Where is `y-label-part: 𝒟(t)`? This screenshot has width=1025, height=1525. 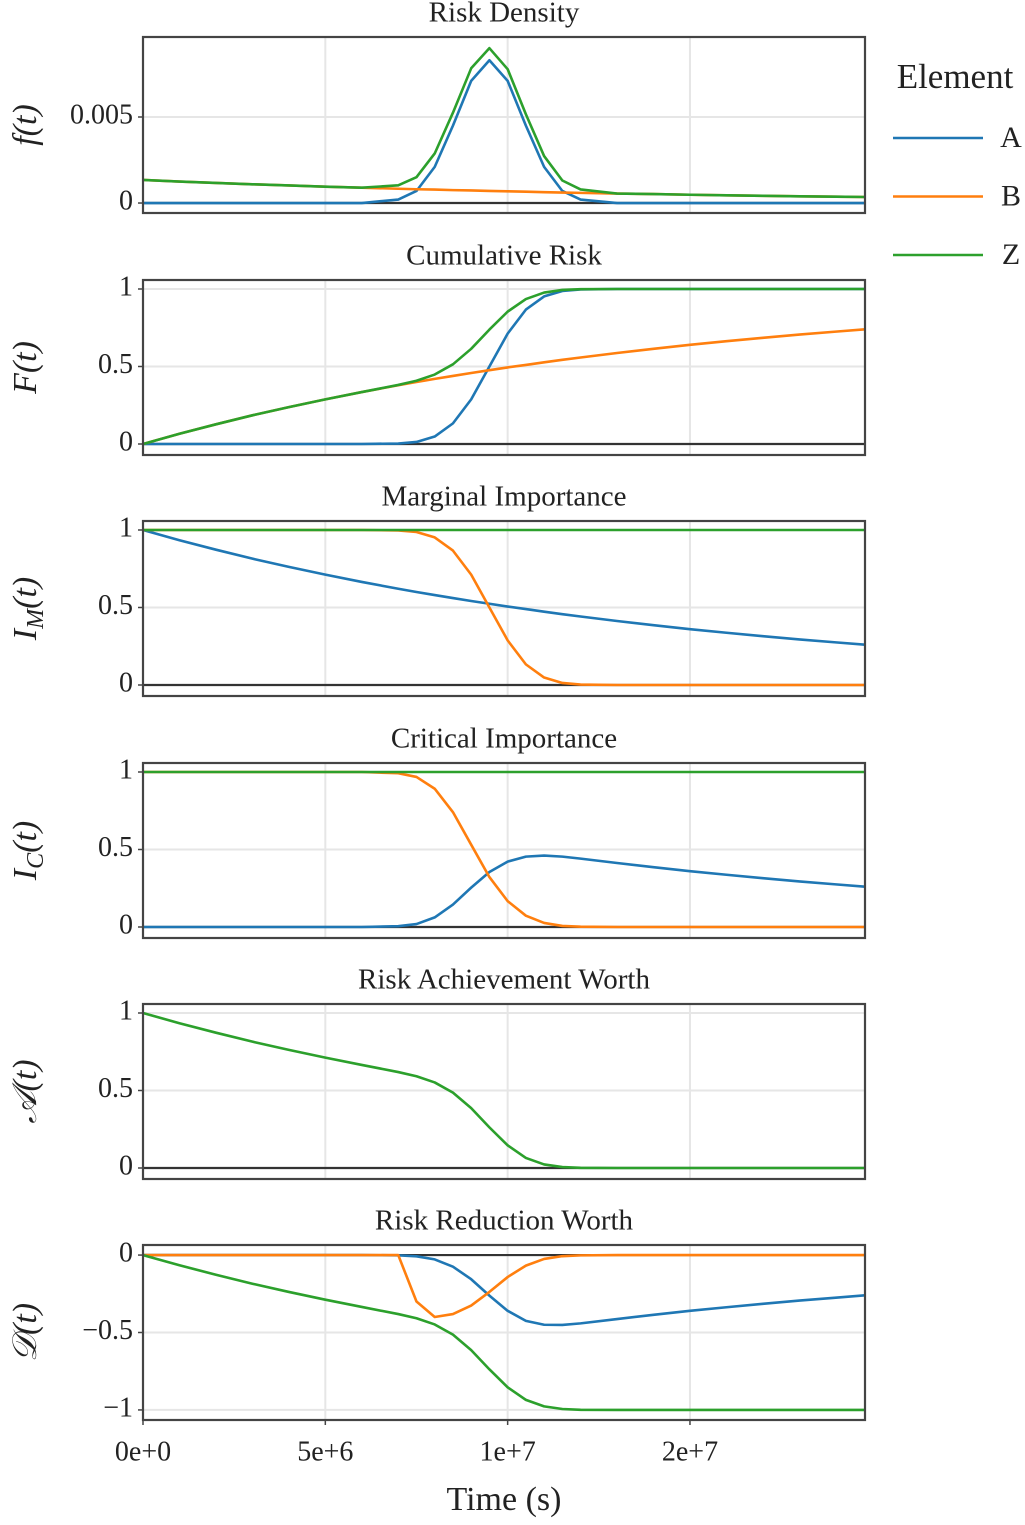 y-label-part: 𝒟(t) is located at coordinates (25, 1332).